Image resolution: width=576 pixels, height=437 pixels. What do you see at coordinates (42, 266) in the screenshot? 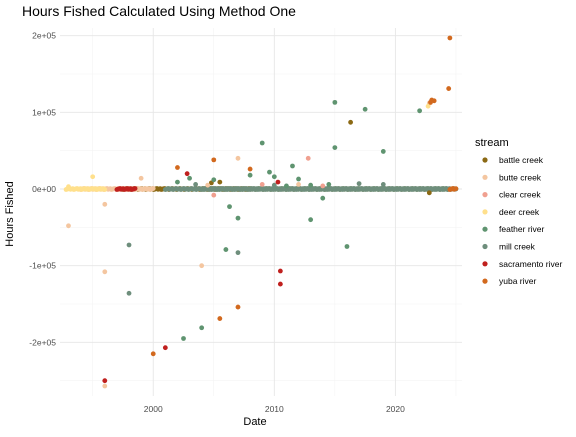
I see `y-tick-label: -1e+05` at bounding box center [42, 266].